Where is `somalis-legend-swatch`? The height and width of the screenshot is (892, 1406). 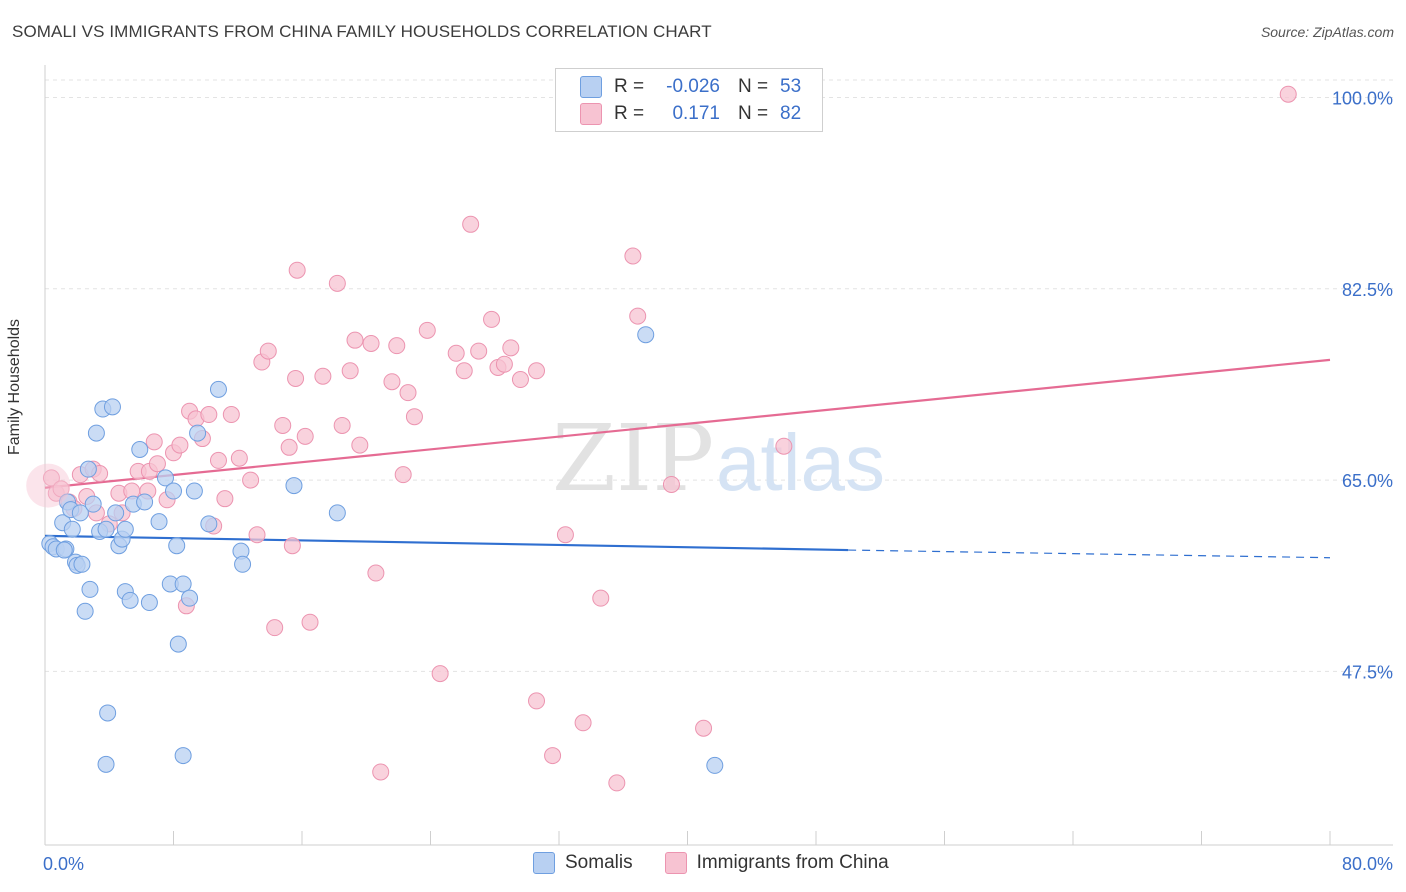
somalis-legend-swatch is located at coordinates (544, 863).